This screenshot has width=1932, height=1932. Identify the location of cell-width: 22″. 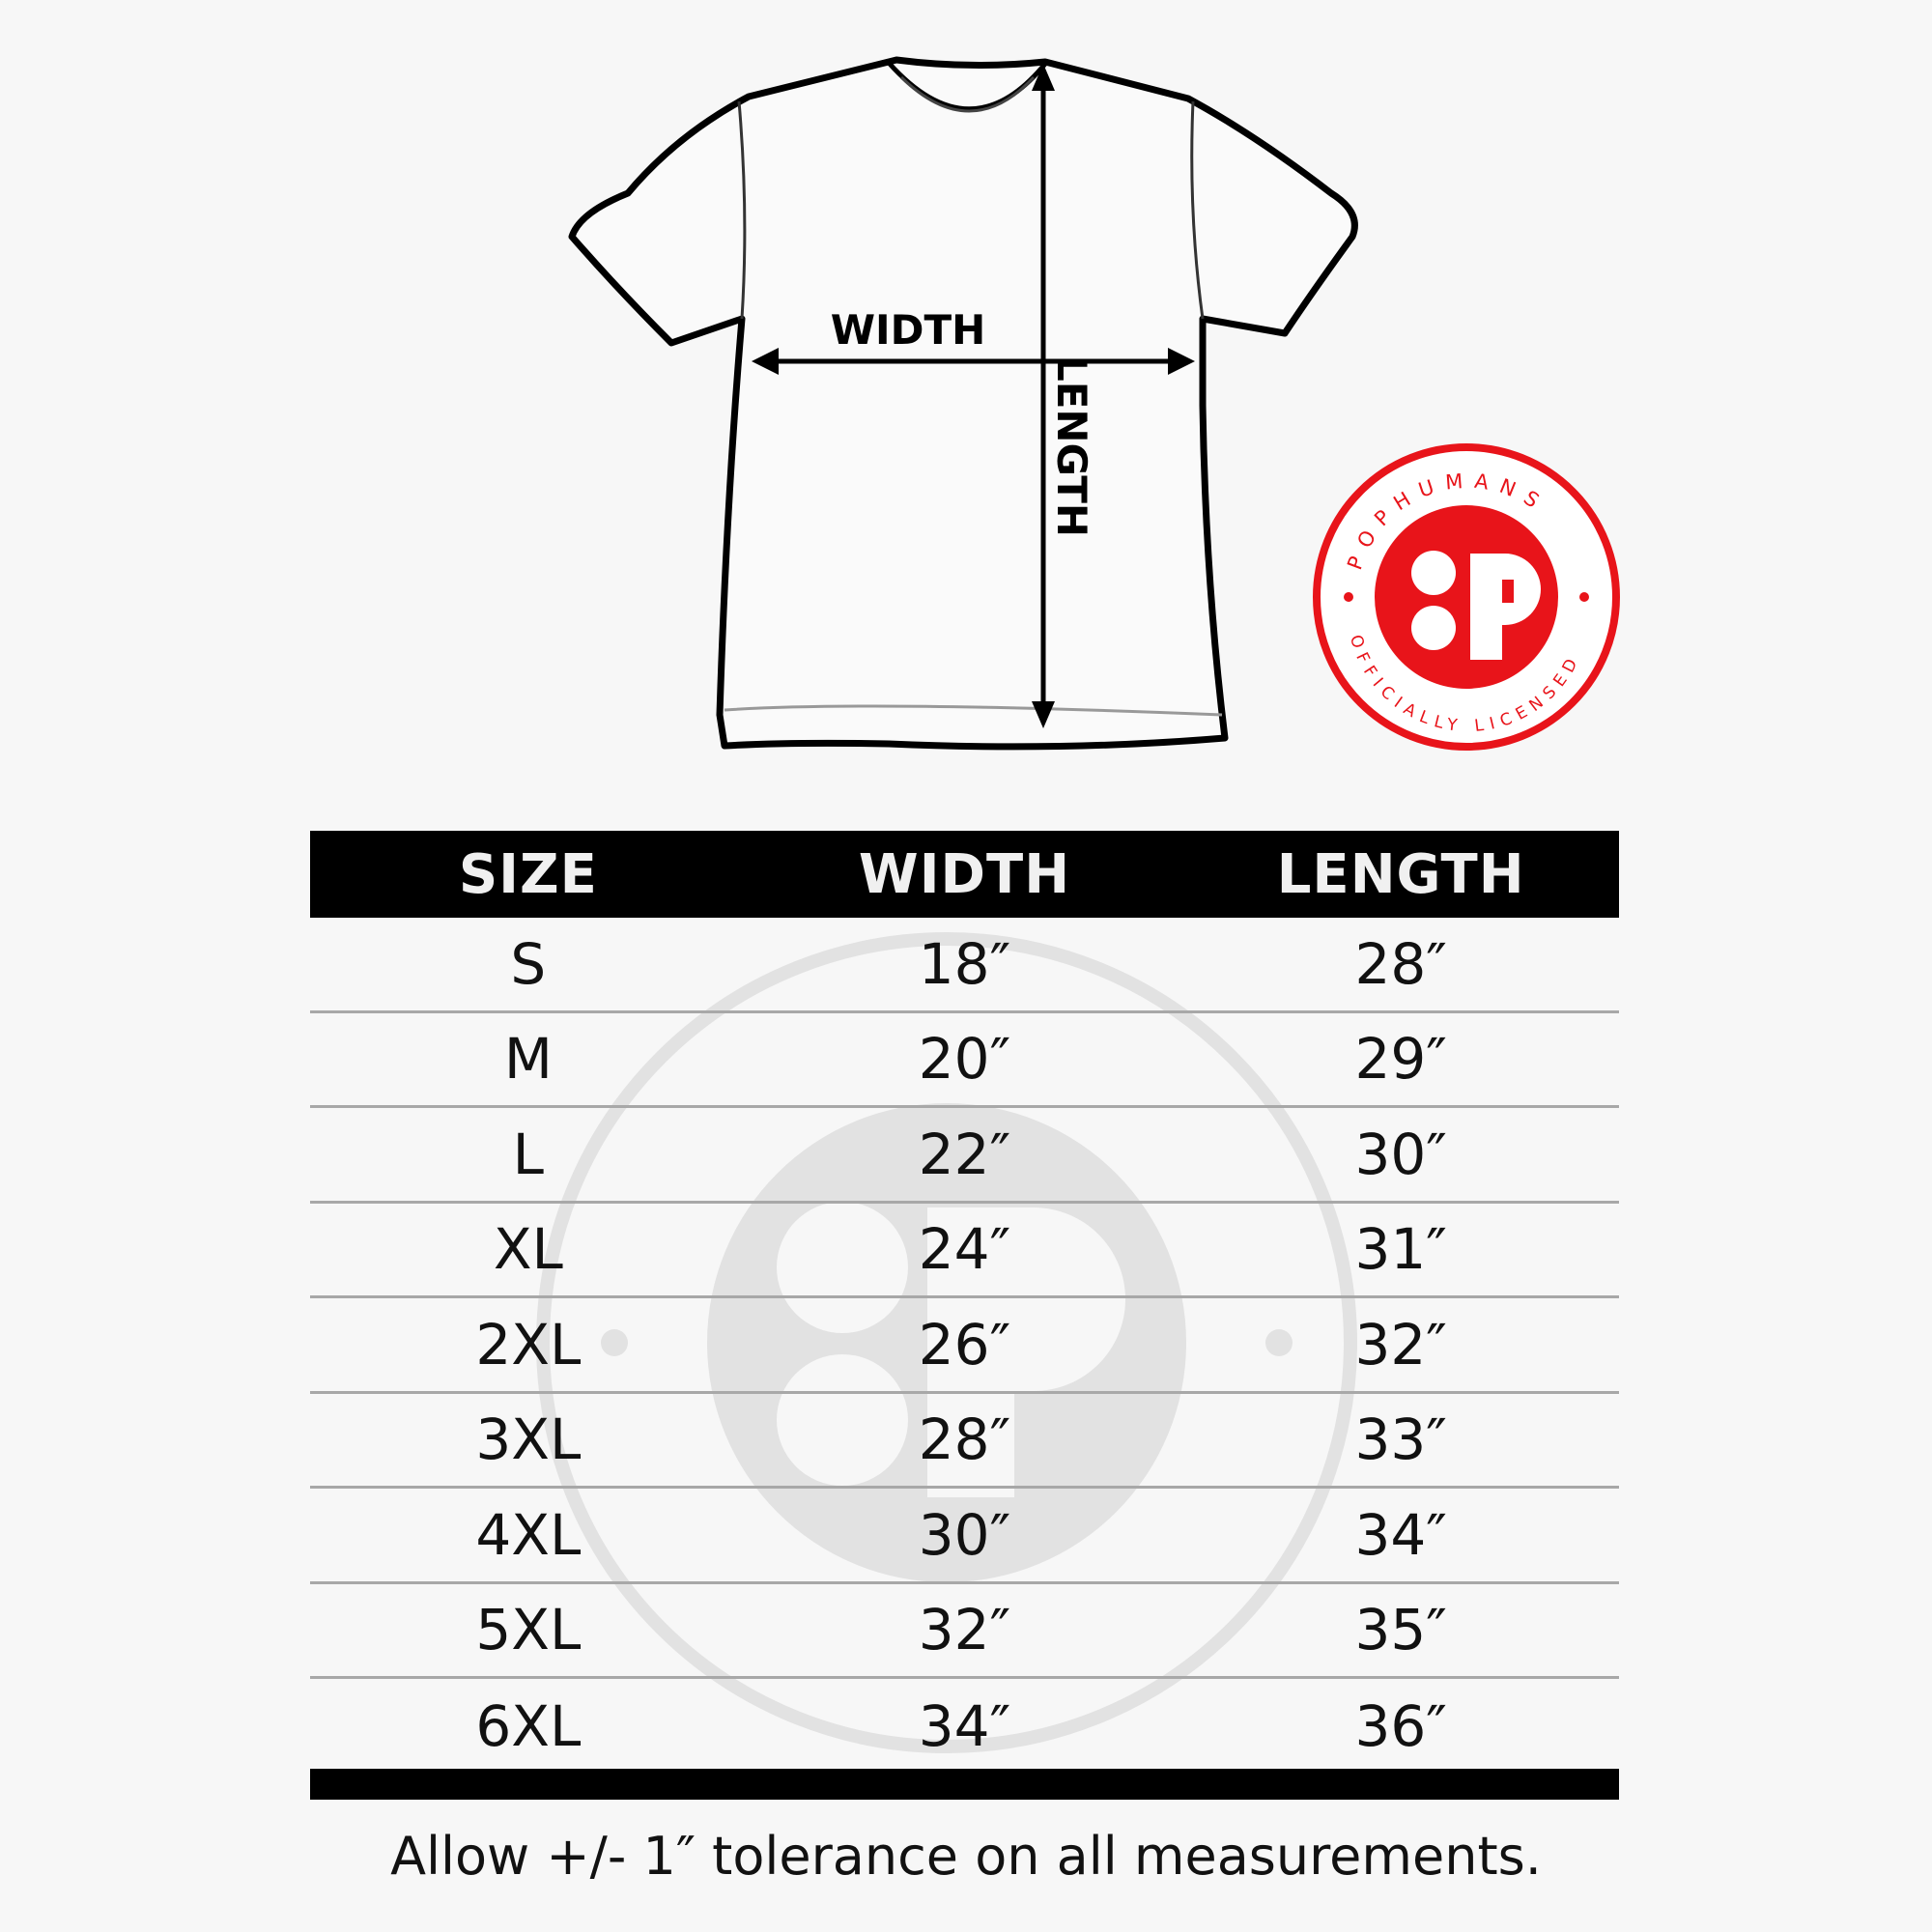
(964, 1154).